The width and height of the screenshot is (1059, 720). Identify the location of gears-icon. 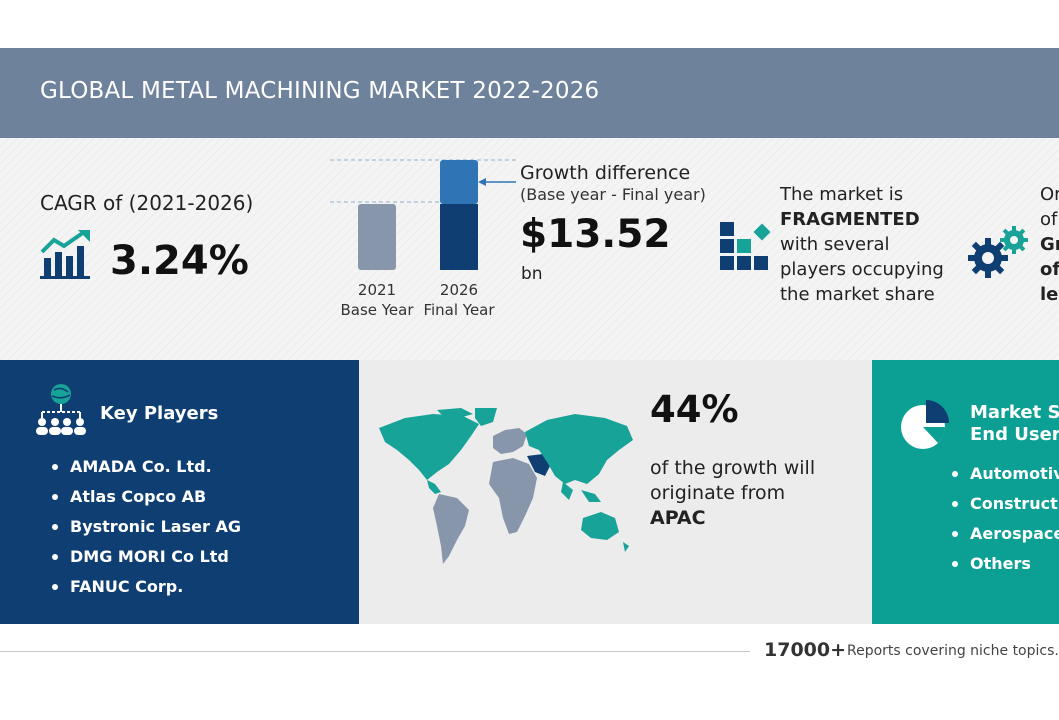
(998, 252).